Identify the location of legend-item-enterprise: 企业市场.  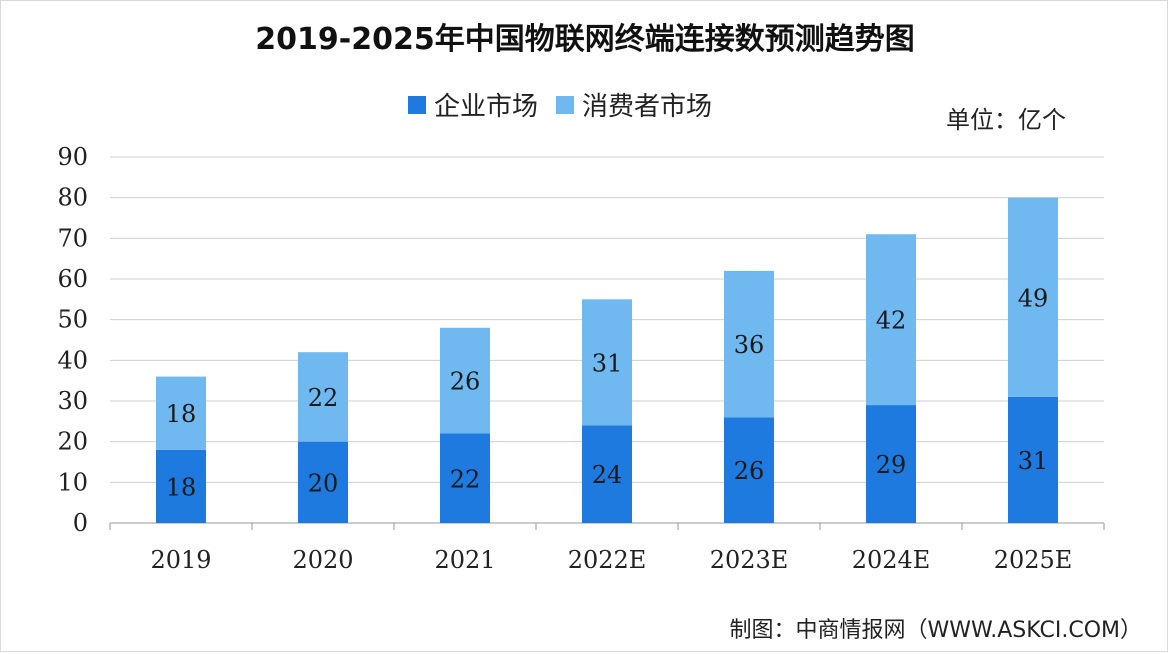
(473, 104).